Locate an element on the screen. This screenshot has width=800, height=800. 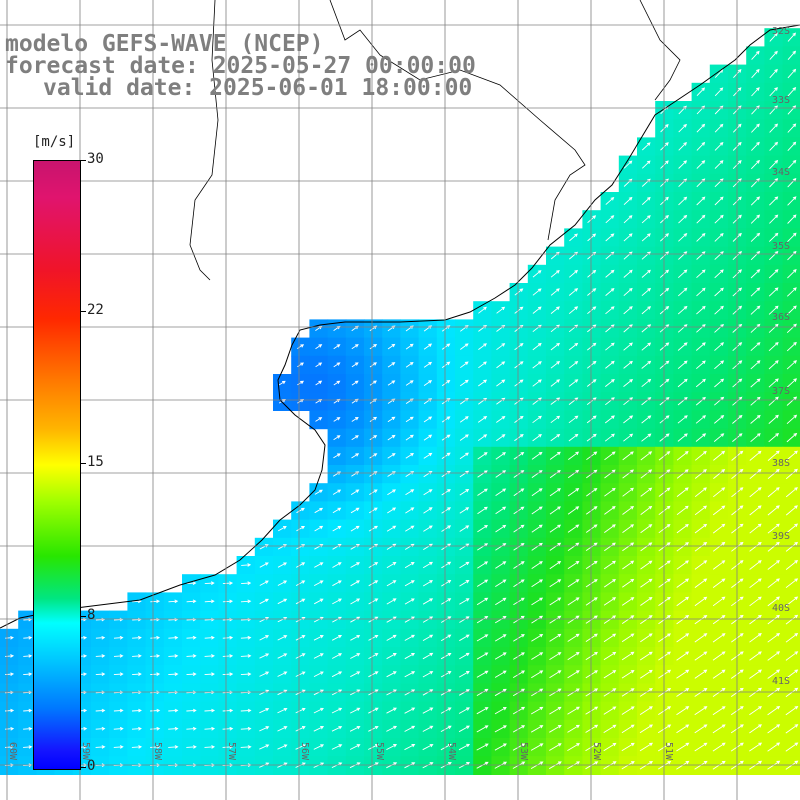
lon-label: 53W is located at coordinates (523, 751).